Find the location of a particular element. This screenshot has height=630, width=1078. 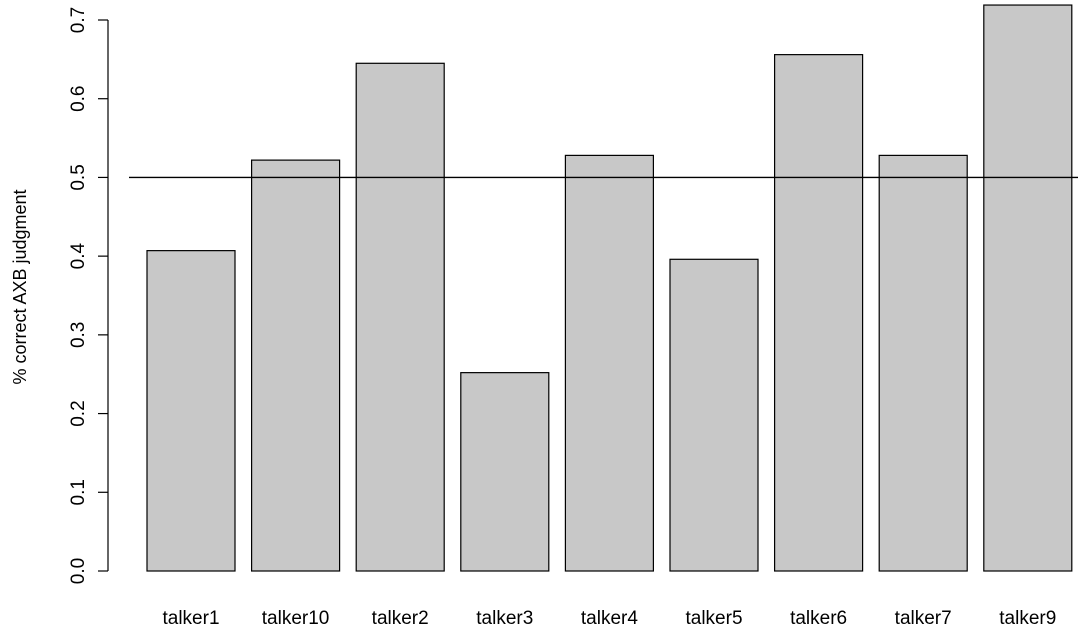

y-tick-label: 0.6 is located at coordinates (78, 99).